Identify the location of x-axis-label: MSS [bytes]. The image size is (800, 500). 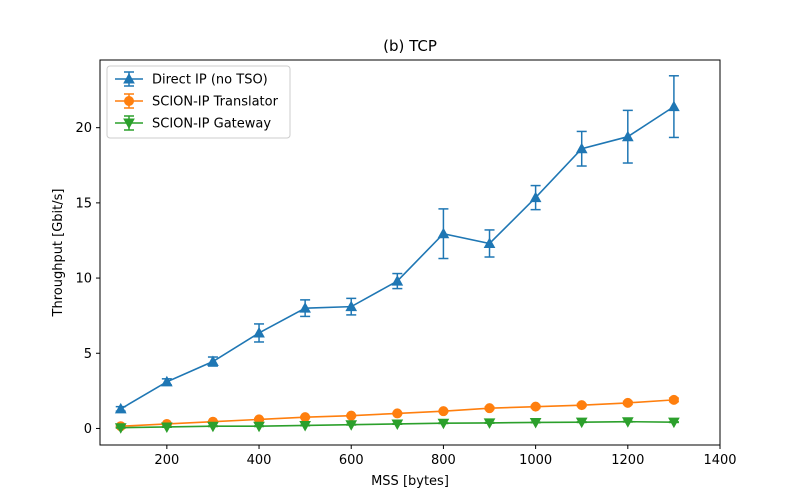
(410, 481).